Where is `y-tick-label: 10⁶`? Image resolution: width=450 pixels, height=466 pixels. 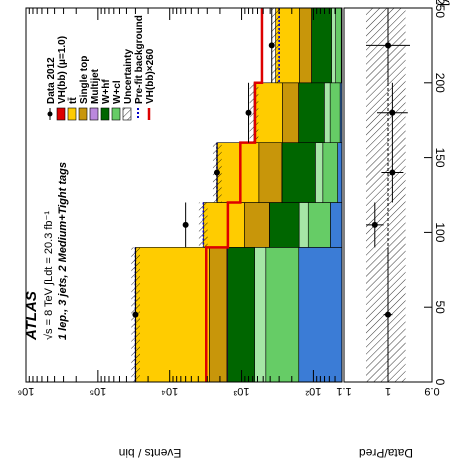 y-tick-label: 10⁶ is located at coordinates (26, 391).